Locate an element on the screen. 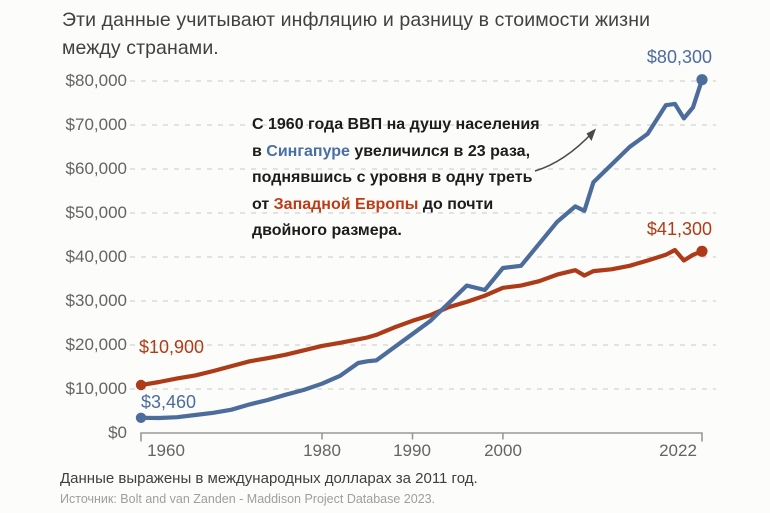 This screenshot has height=513, width=770. singapore-highlight: Сингапуре is located at coordinates (308, 151).